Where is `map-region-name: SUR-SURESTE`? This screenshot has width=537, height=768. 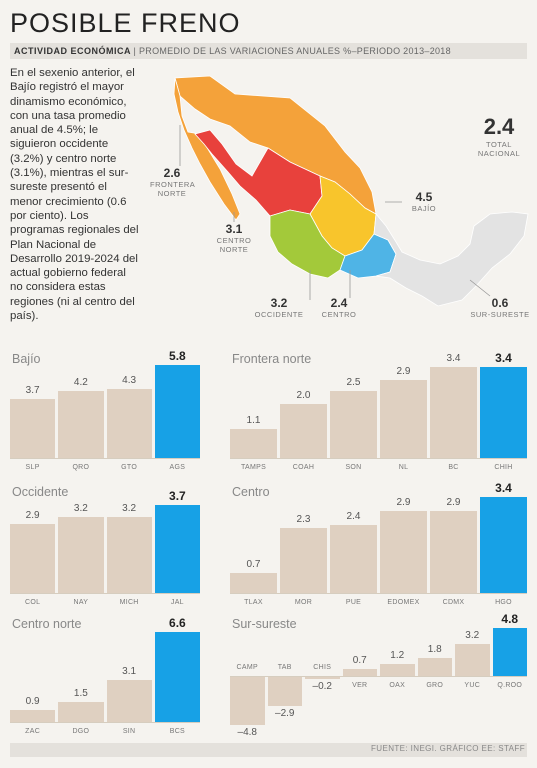 map-region-name: SUR-SURESTE is located at coordinates (500, 314).